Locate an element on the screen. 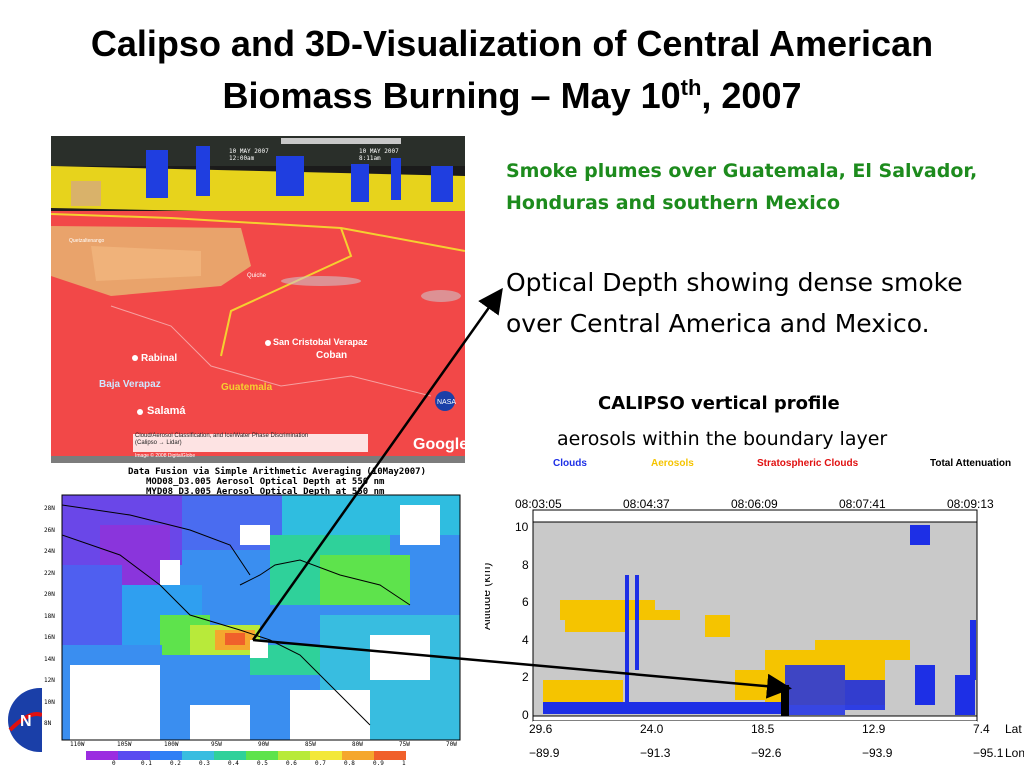  place-quetzaltenango: Quetzaltenango is located at coordinates (87, 241).